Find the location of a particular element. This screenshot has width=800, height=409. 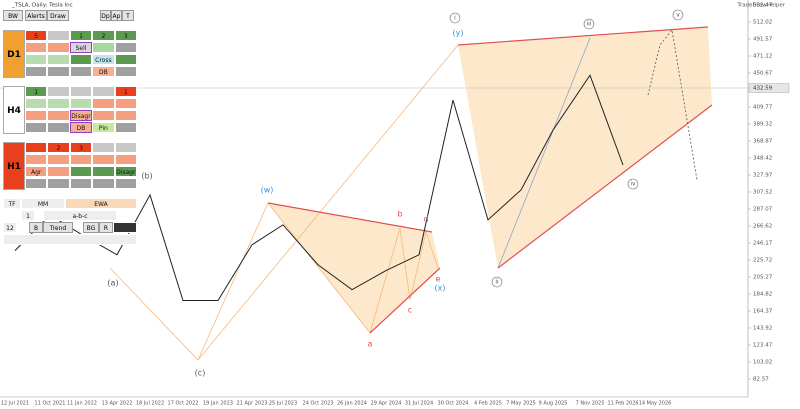

plugin-name: TradeDrawHelper is located at coordinates (760, 6).